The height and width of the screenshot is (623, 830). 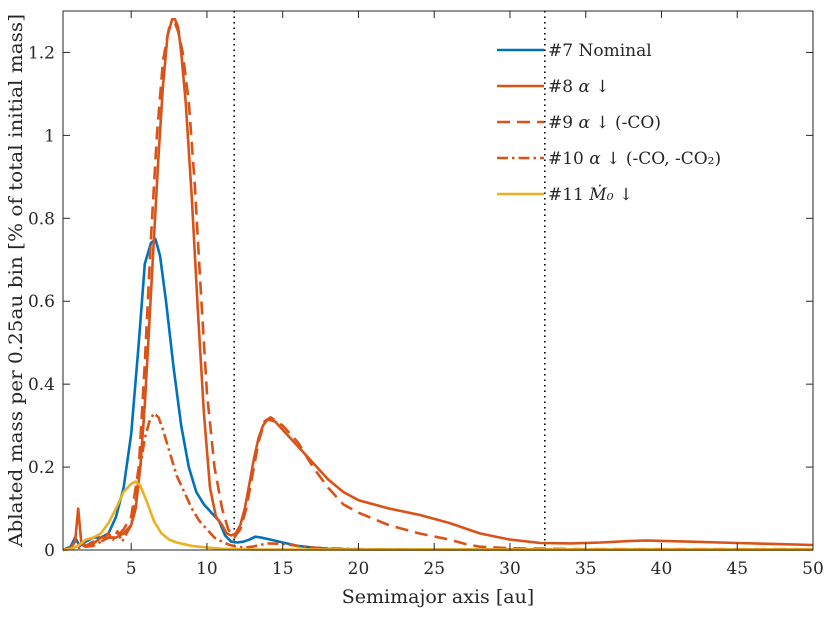 What do you see at coordinates (563, 87) in the screenshot?
I see `legend-label-part: #8` at bounding box center [563, 87].